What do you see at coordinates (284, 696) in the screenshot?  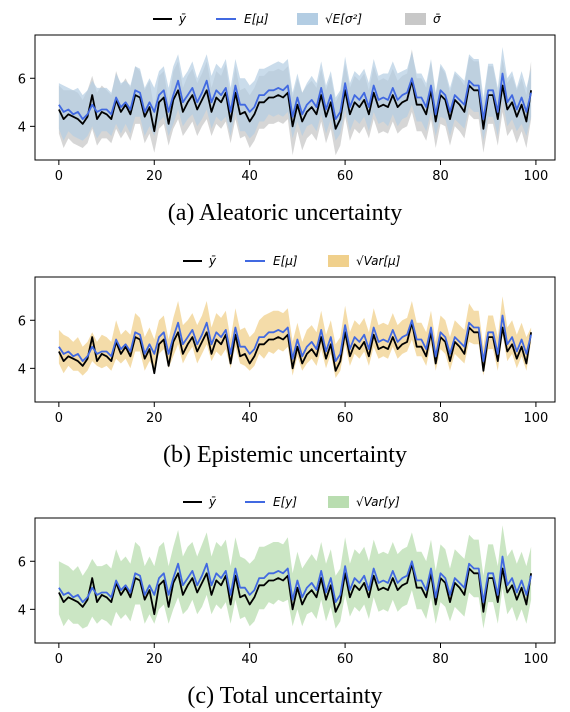 I see `caption-total: (c) Total uncertainty` at bounding box center [284, 696].